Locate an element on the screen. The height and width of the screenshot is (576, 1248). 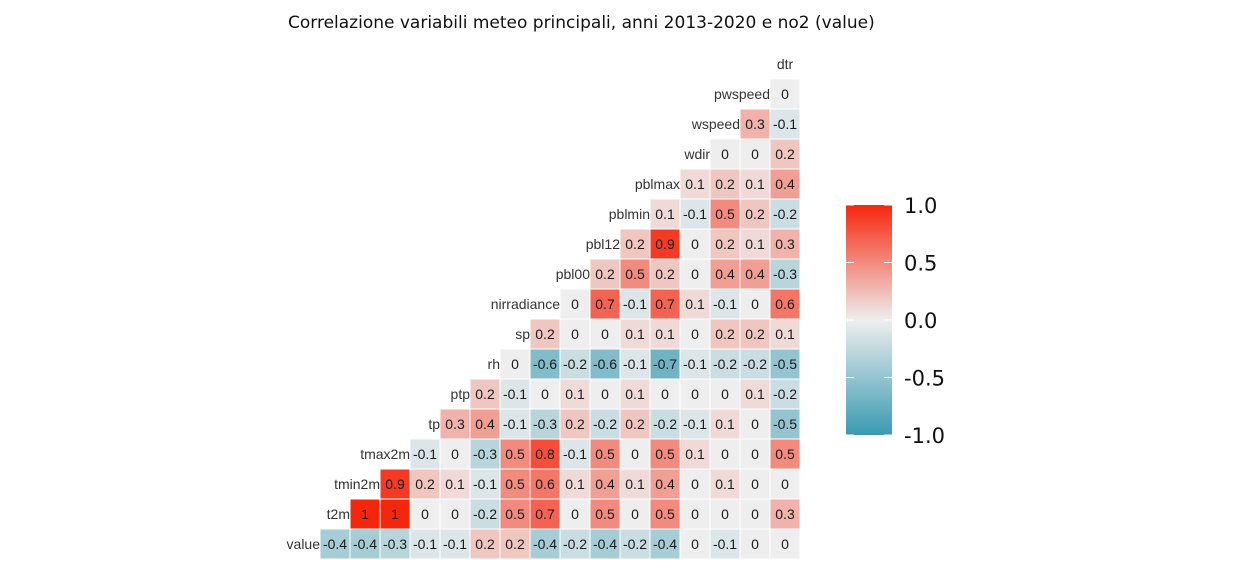
heatmap-cell-pblmax-pwspeed is located at coordinates (755, 184).